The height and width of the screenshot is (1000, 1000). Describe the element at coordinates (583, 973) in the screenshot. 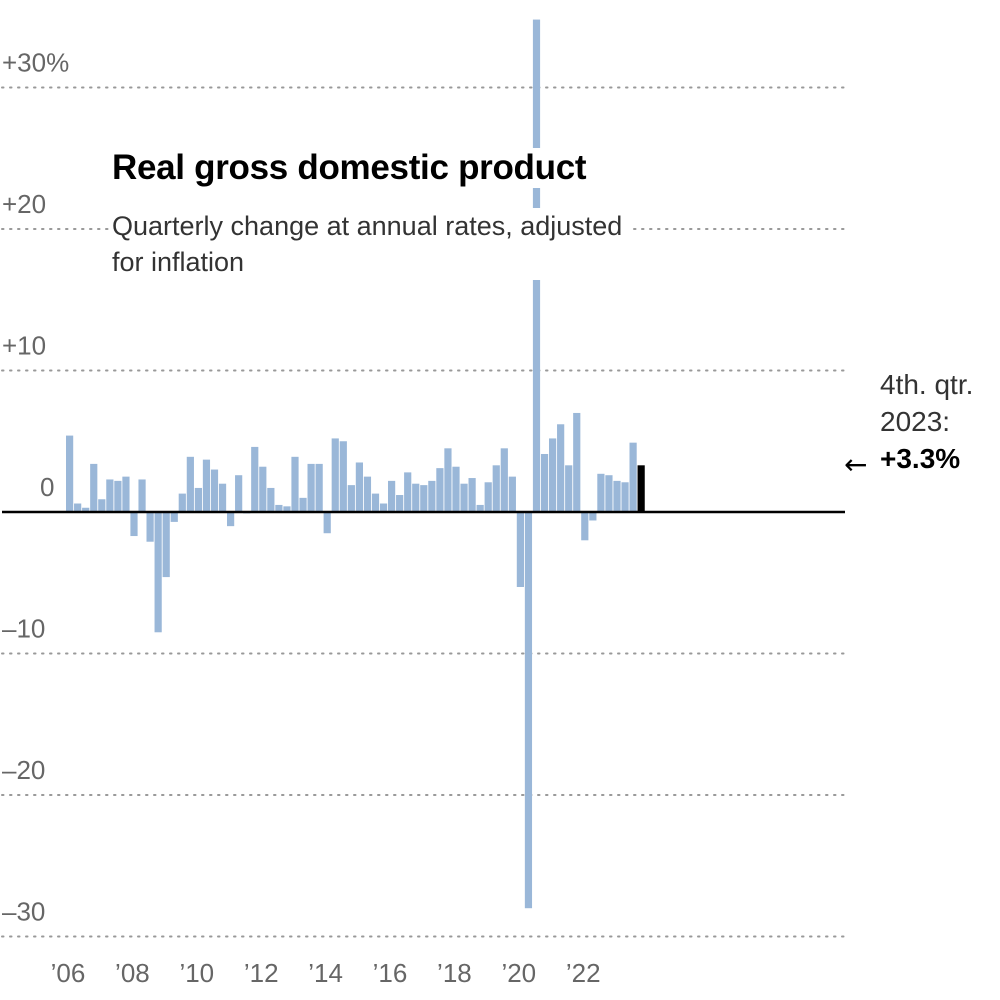

I see `x-tick-label: ’22` at that location.